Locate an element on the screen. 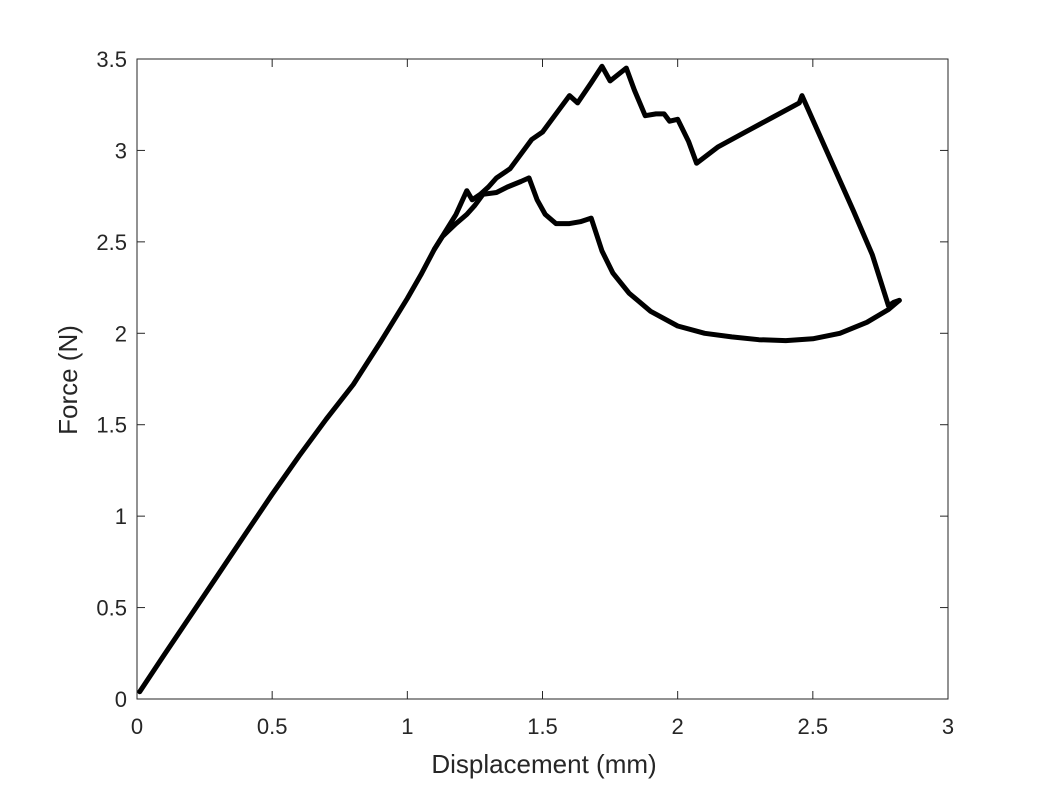  x-tick-label: 0.5 is located at coordinates (272, 726).